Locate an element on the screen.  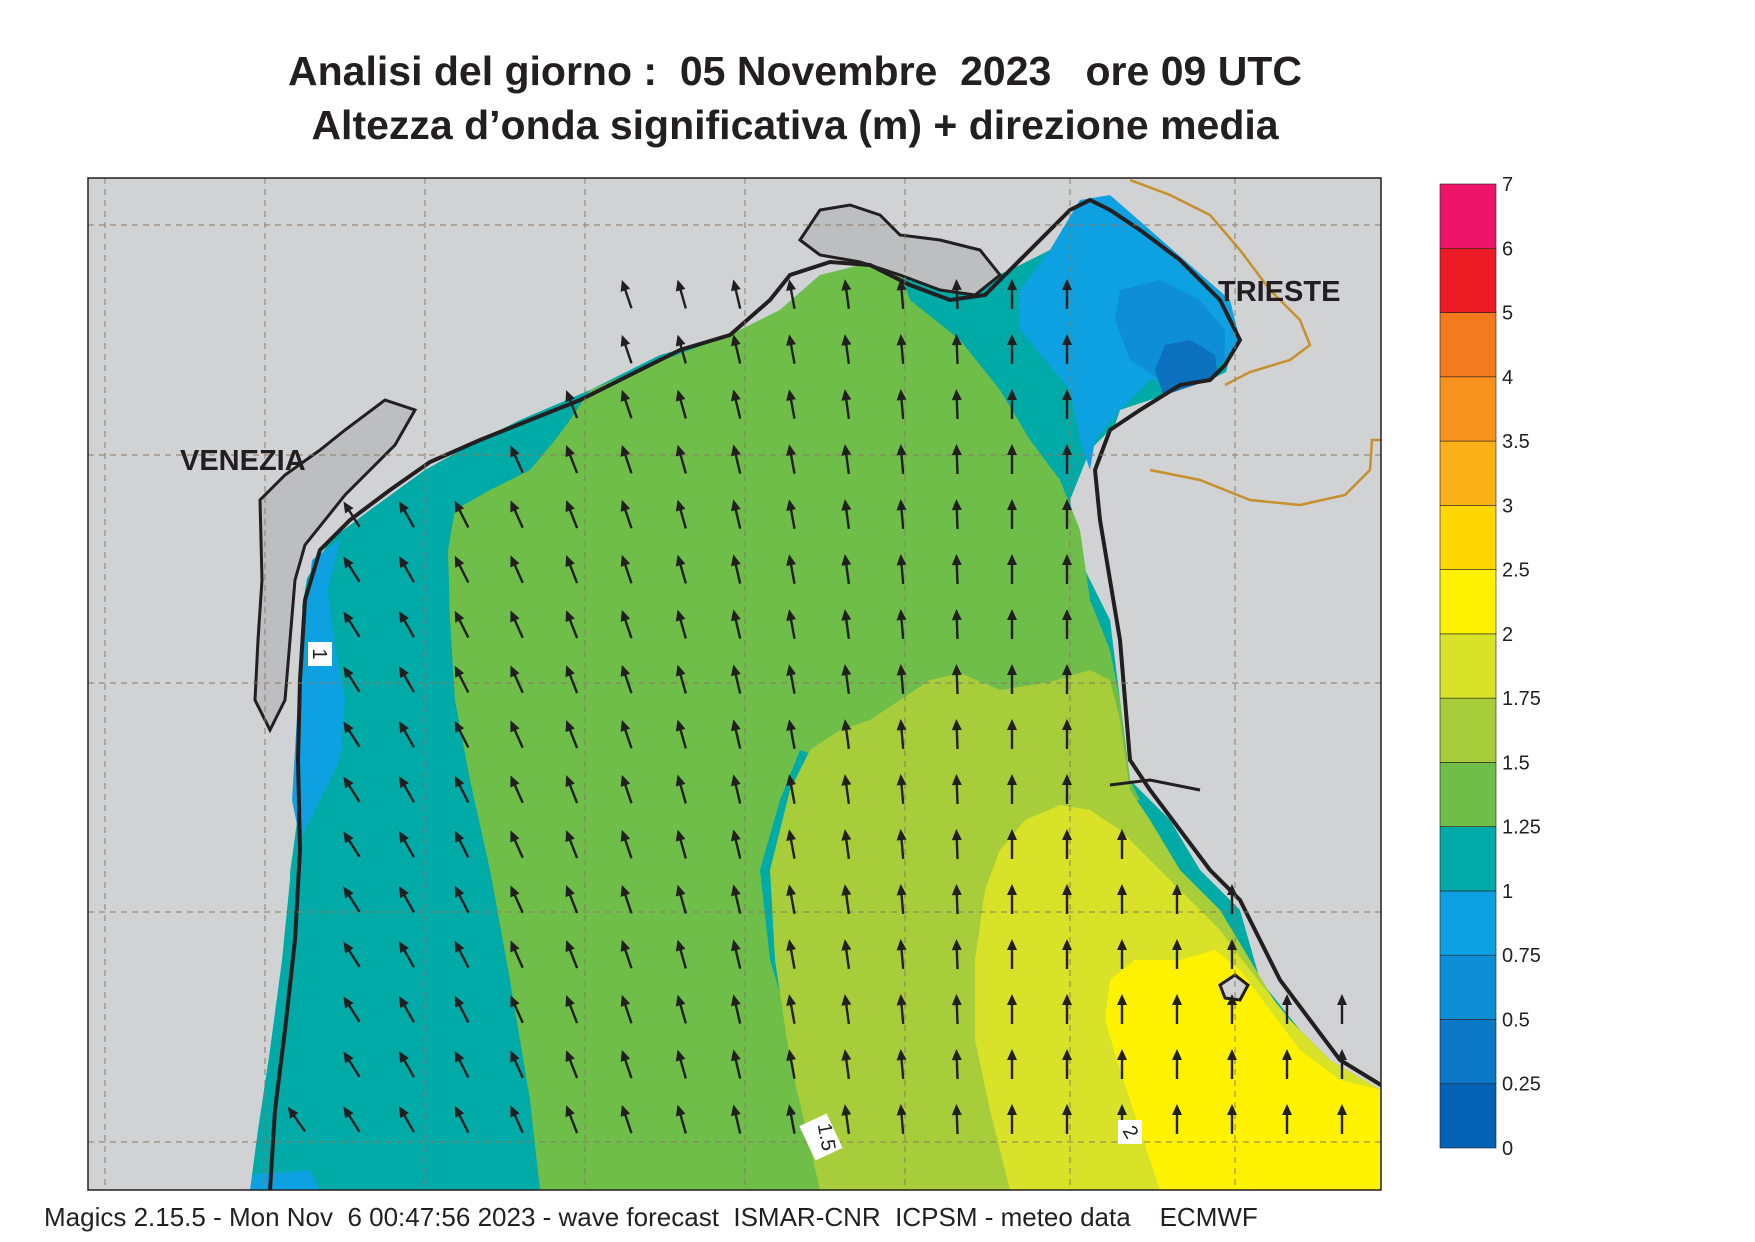
sea-band-2-2.5 is located at coordinates (1243, 1070).